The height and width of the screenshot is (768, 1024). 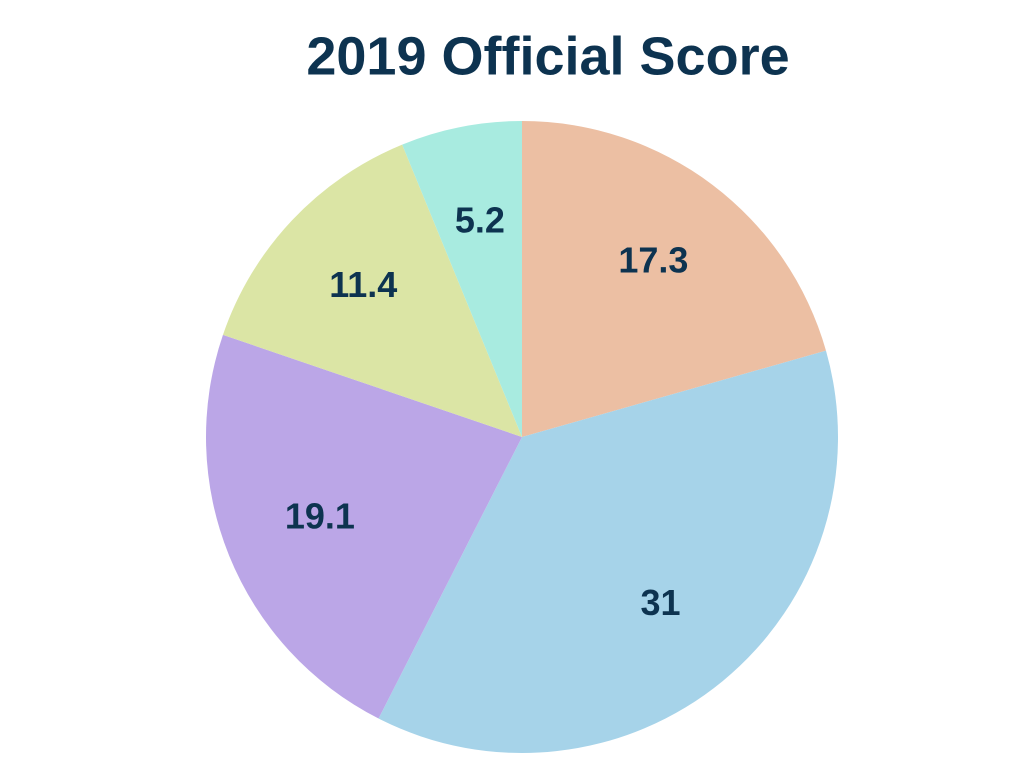 What do you see at coordinates (660, 602) in the screenshot?
I see `data-label: 31` at bounding box center [660, 602].